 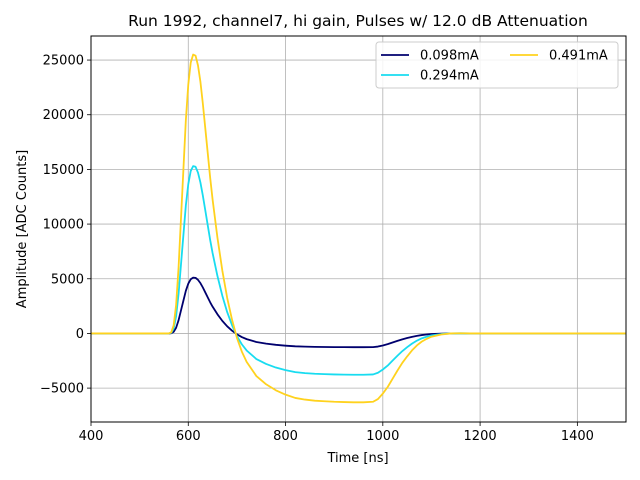 I want to click on y-axis-label: Amplitude [ADC Counts], so click(x=22, y=229).